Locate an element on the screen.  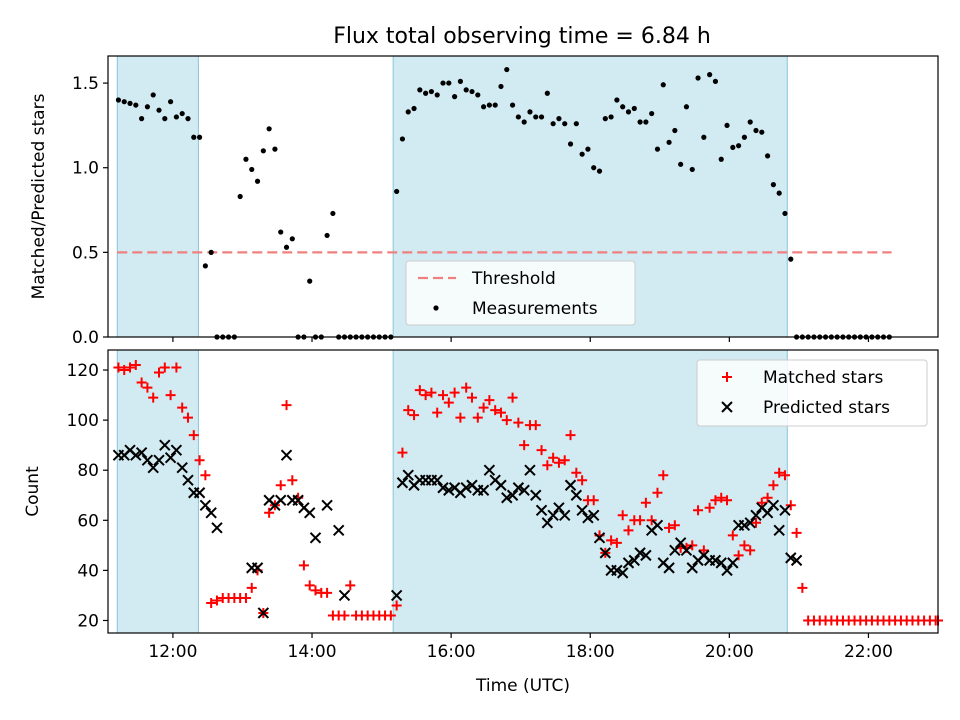
y-tick-label: 80 is located at coordinates (88, 471).